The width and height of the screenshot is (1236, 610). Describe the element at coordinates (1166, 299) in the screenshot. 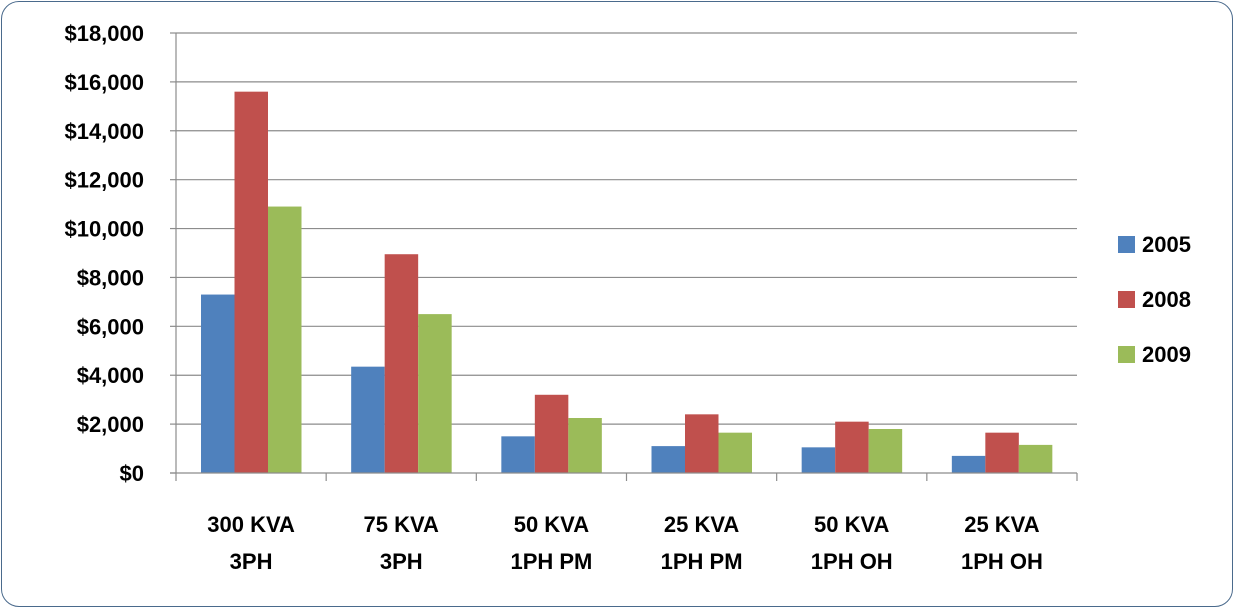

I see `legend-label-2008: 2008` at that location.